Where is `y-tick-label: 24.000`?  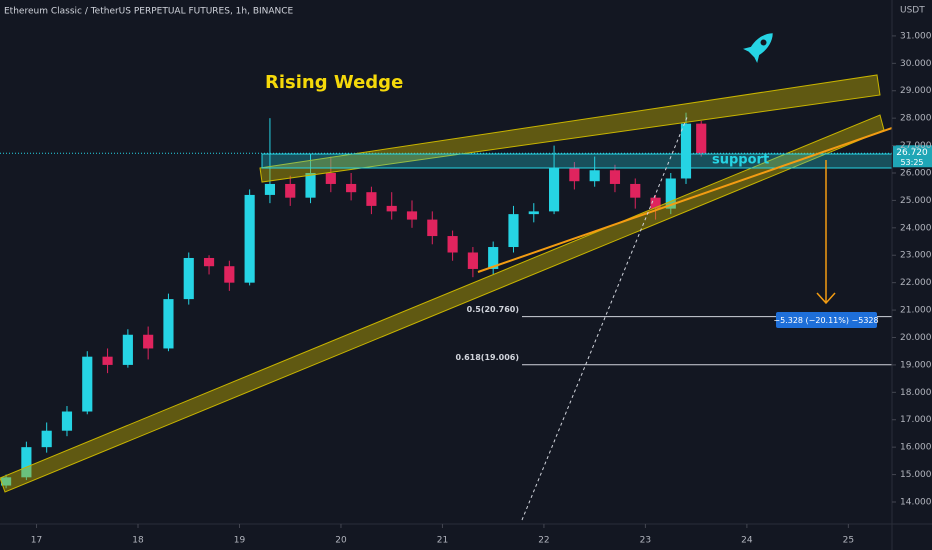
y-tick-label: 24.000 is located at coordinates (916, 228).